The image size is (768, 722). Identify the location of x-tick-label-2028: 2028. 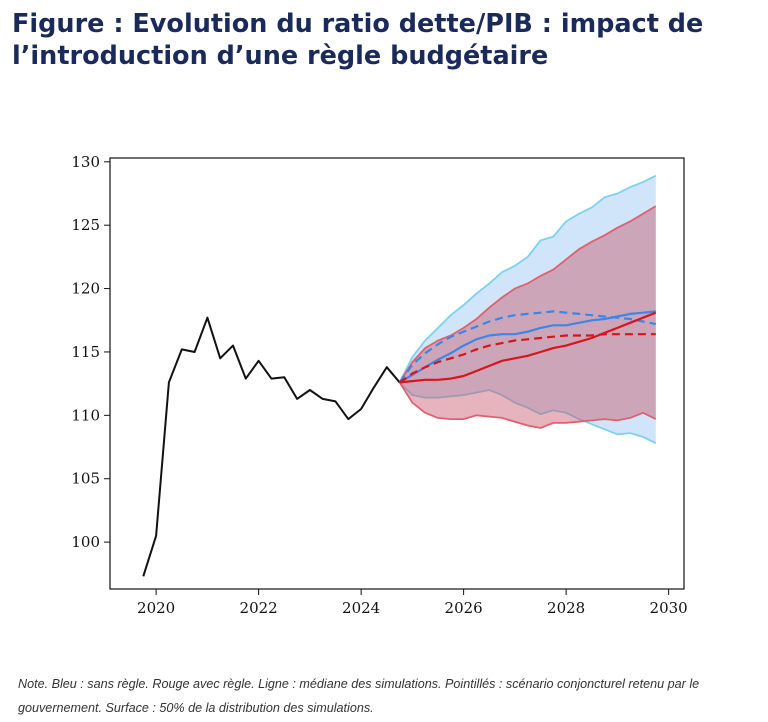
(566, 608).